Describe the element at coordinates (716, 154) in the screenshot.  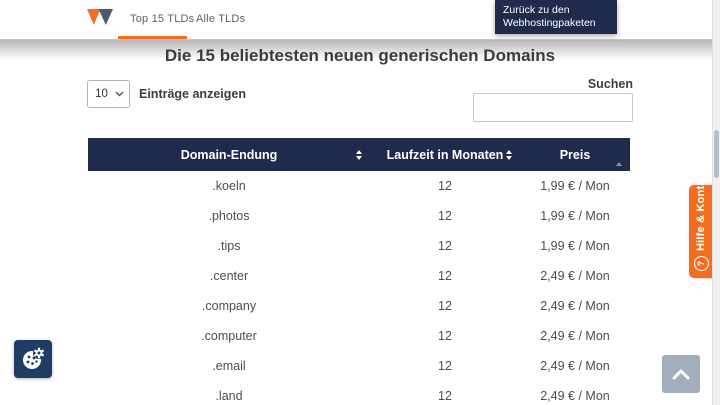
I see `scrollbar-thumb` at that location.